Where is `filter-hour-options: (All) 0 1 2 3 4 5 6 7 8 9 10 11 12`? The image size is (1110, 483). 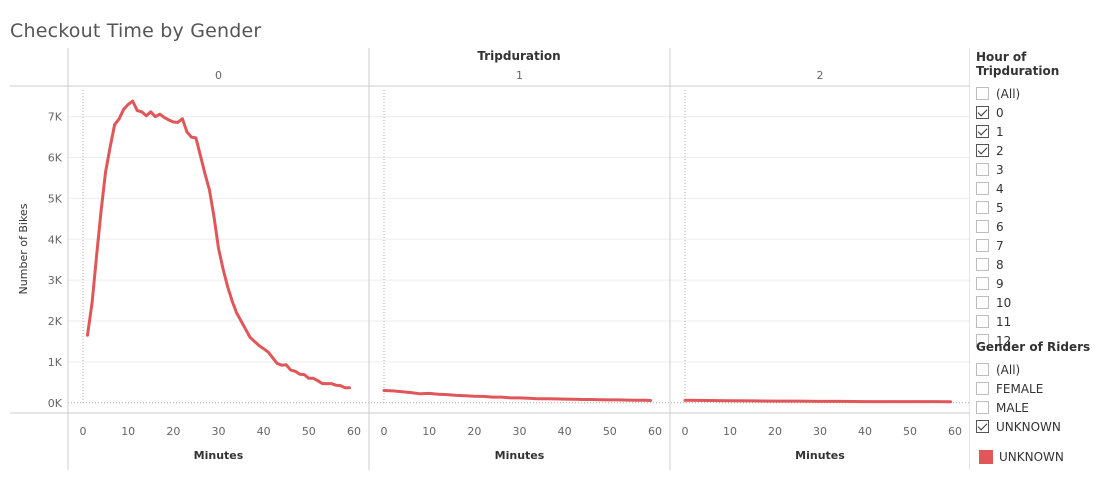 filter-hour-options: (All) 0 1 2 3 4 5 6 7 8 9 10 11 12 is located at coordinates (1043, 216).